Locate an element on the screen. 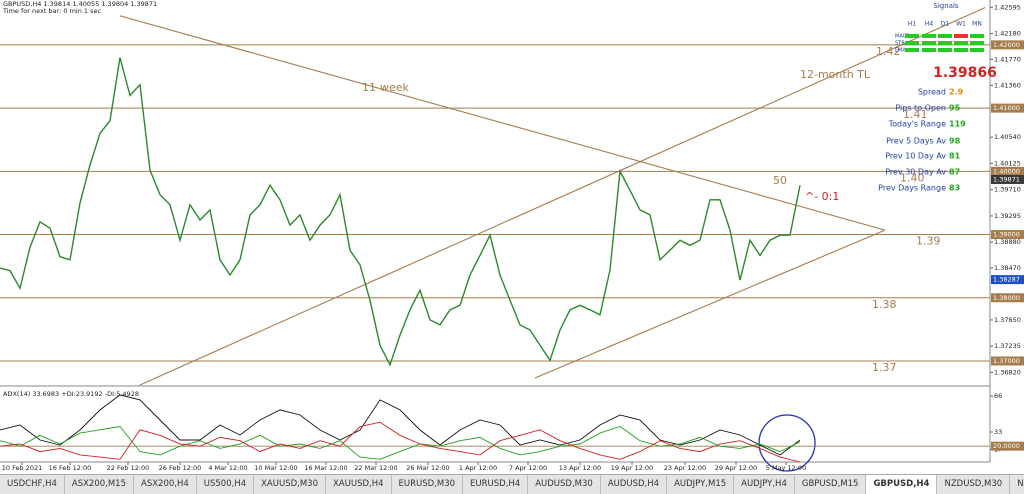 This screenshot has width=1024, height=494. y-tick-label: 1.38470 is located at coordinates (1007, 268).